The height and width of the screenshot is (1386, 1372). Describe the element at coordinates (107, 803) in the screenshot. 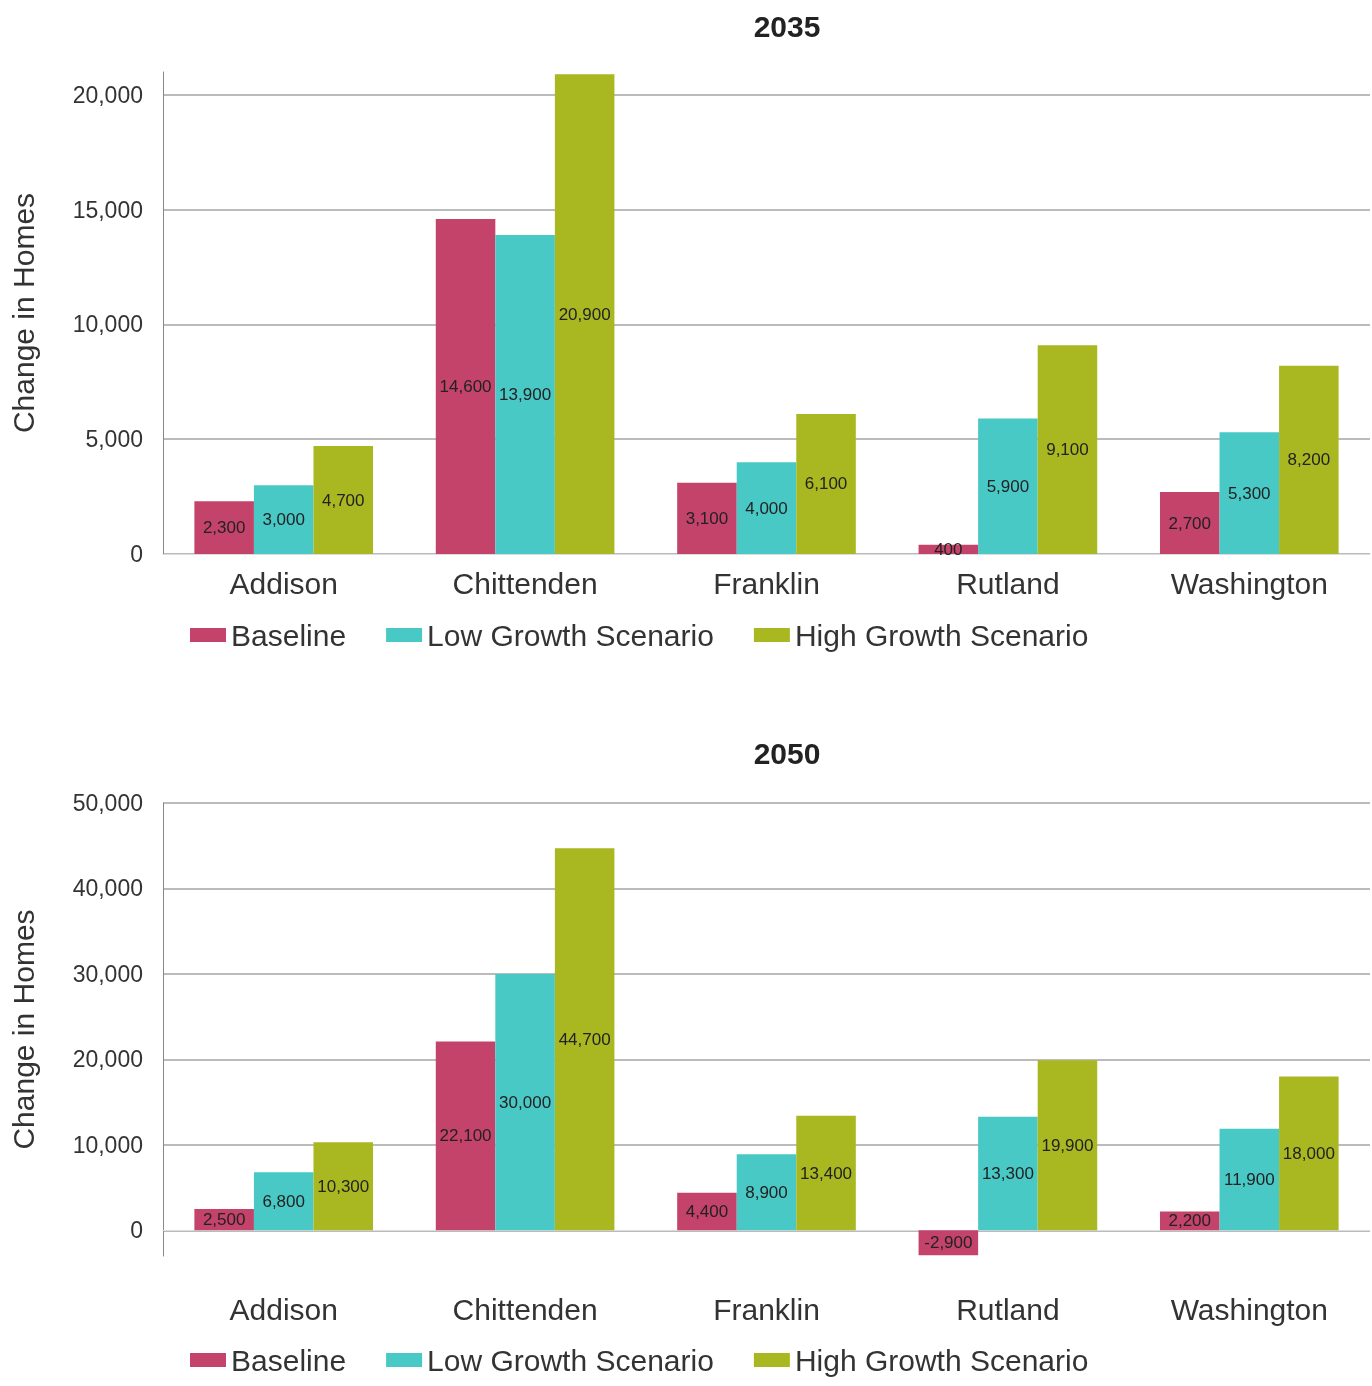

I see `y-tick-label: 50,000` at that location.